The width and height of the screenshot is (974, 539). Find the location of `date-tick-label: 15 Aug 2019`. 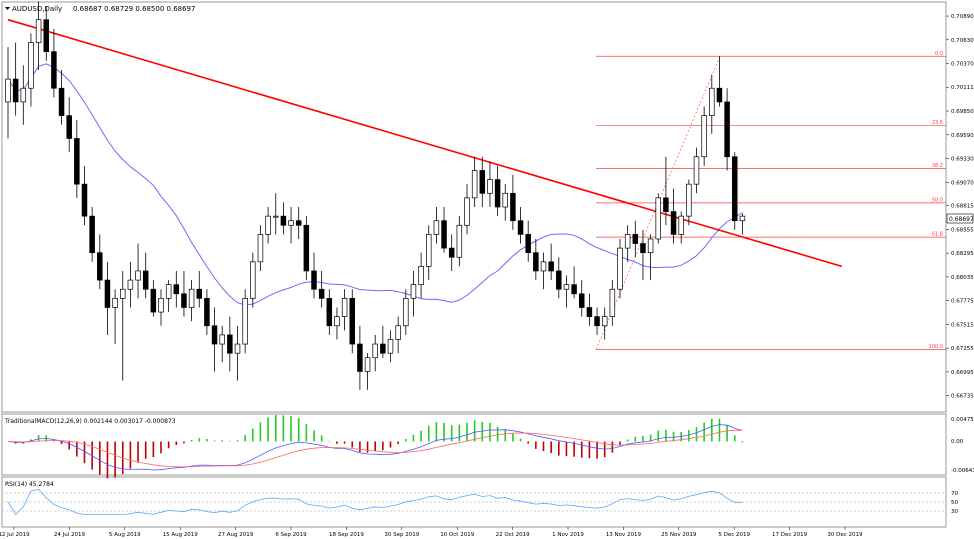

date-tick-label: 15 Aug 2019 is located at coordinates (181, 535).